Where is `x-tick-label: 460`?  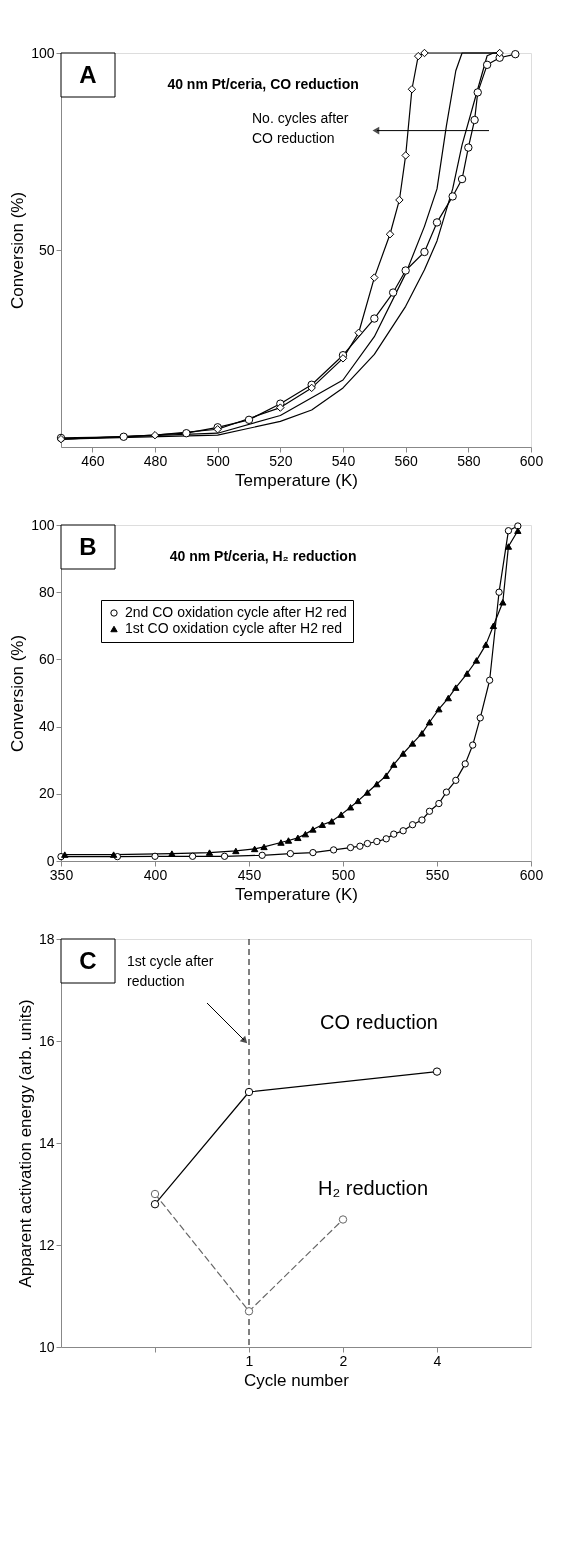
x-tick-label: 460 is located at coordinates (93, 460).